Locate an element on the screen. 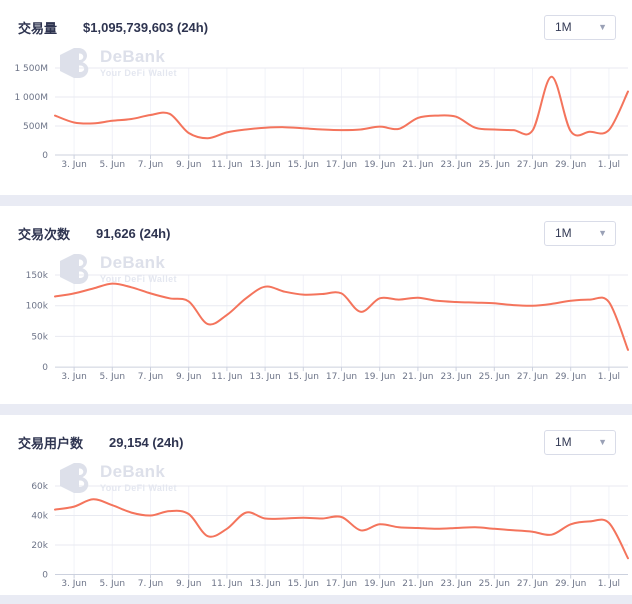 The width and height of the screenshot is (632, 604). svg-text: 1 500M is located at coordinates (31, 69).